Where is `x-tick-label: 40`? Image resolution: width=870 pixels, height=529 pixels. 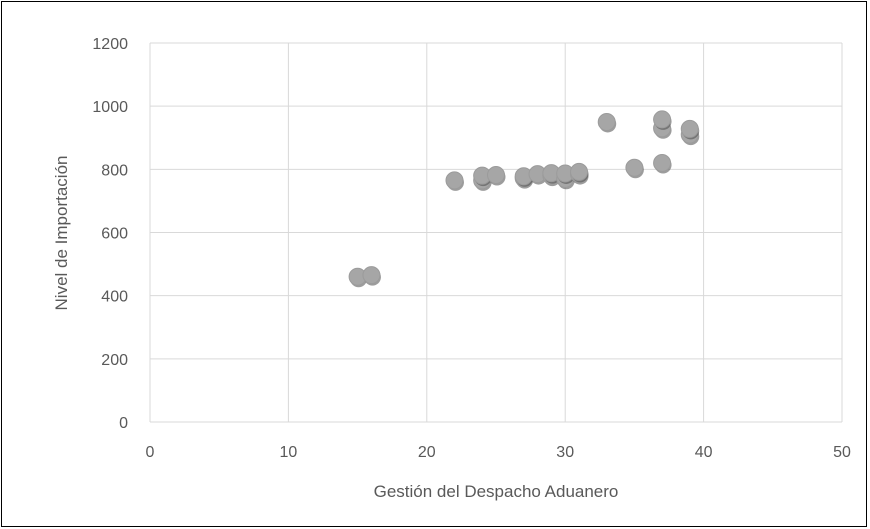
x-tick-label: 40 is located at coordinates (704, 452).